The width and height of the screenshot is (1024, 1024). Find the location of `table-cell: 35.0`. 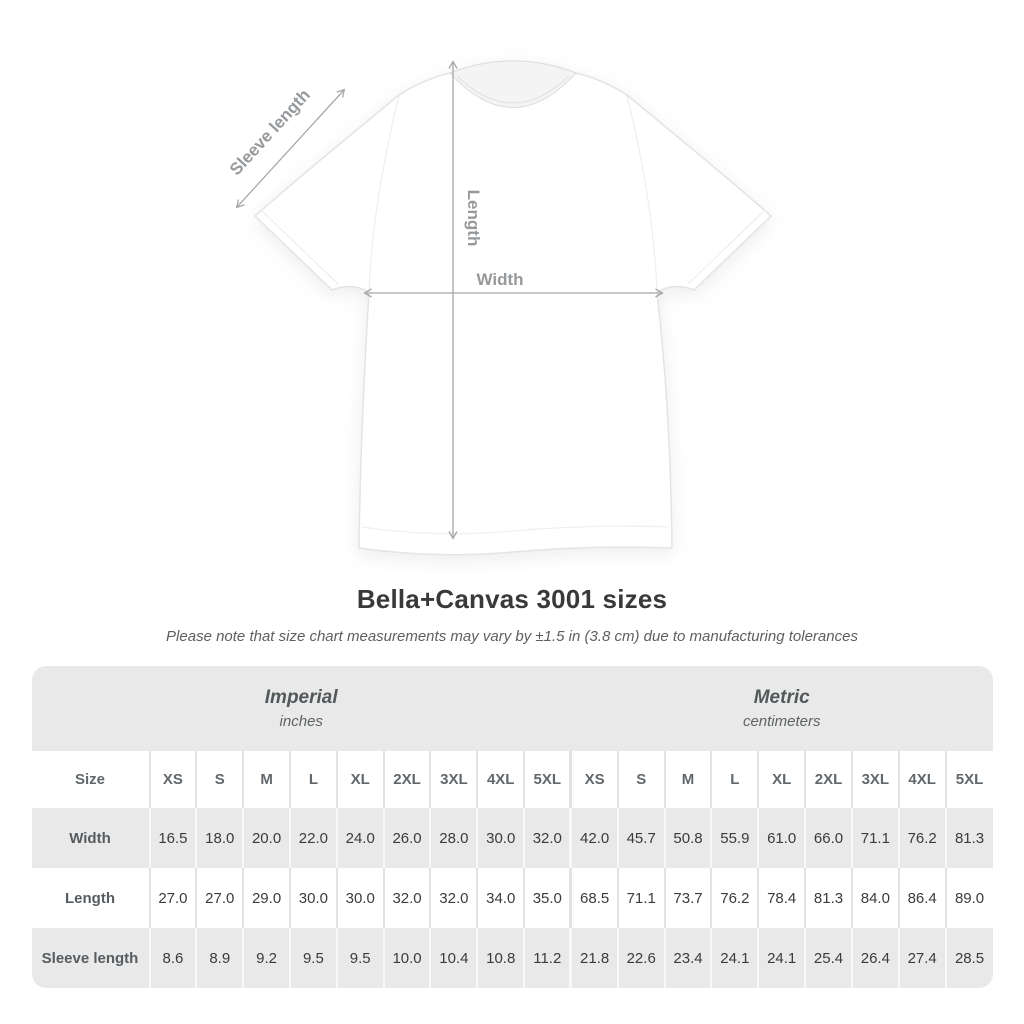

table-cell: 35.0 is located at coordinates (547, 898).